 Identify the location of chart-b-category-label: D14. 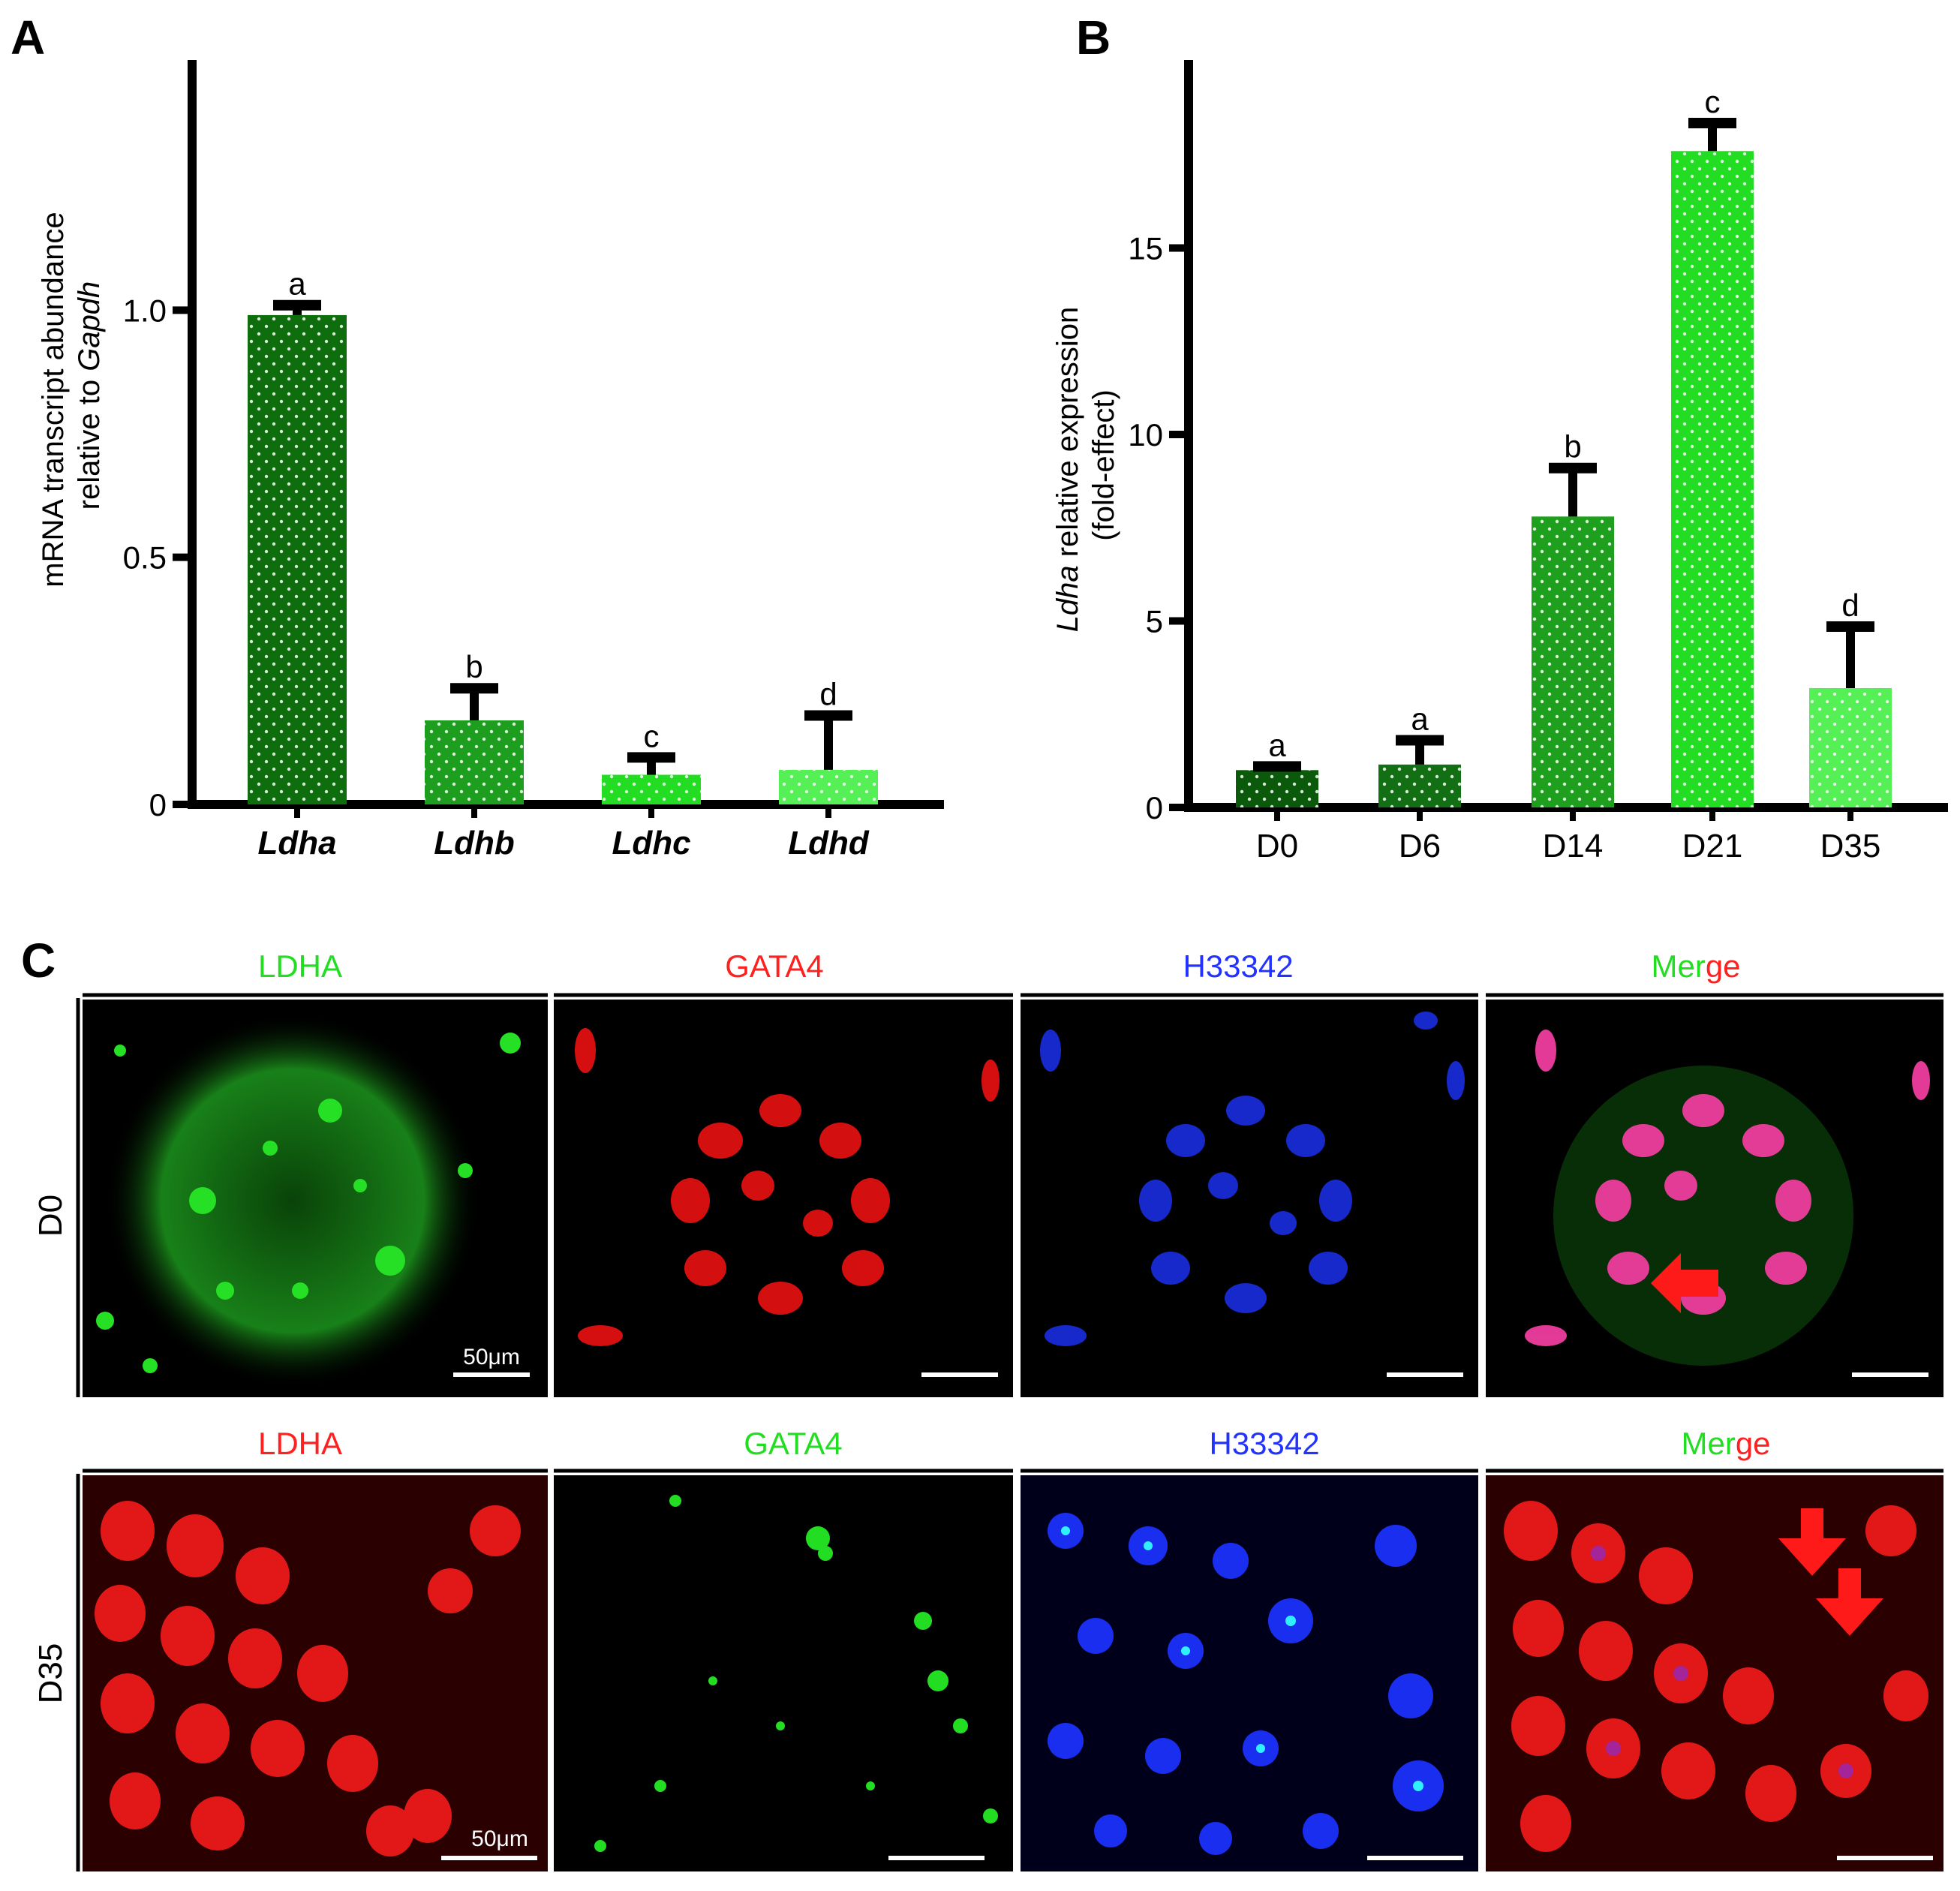
(1573, 846).